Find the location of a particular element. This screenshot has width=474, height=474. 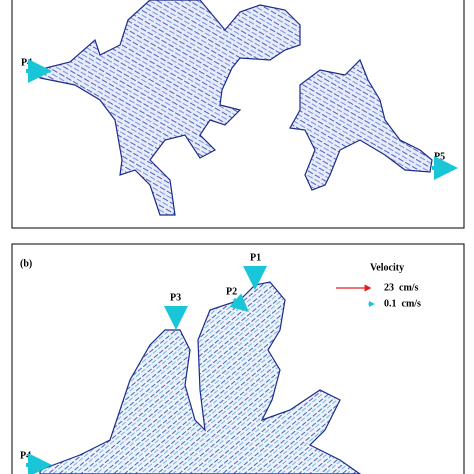

inflow-arrow is located at coordinates (239, 302).